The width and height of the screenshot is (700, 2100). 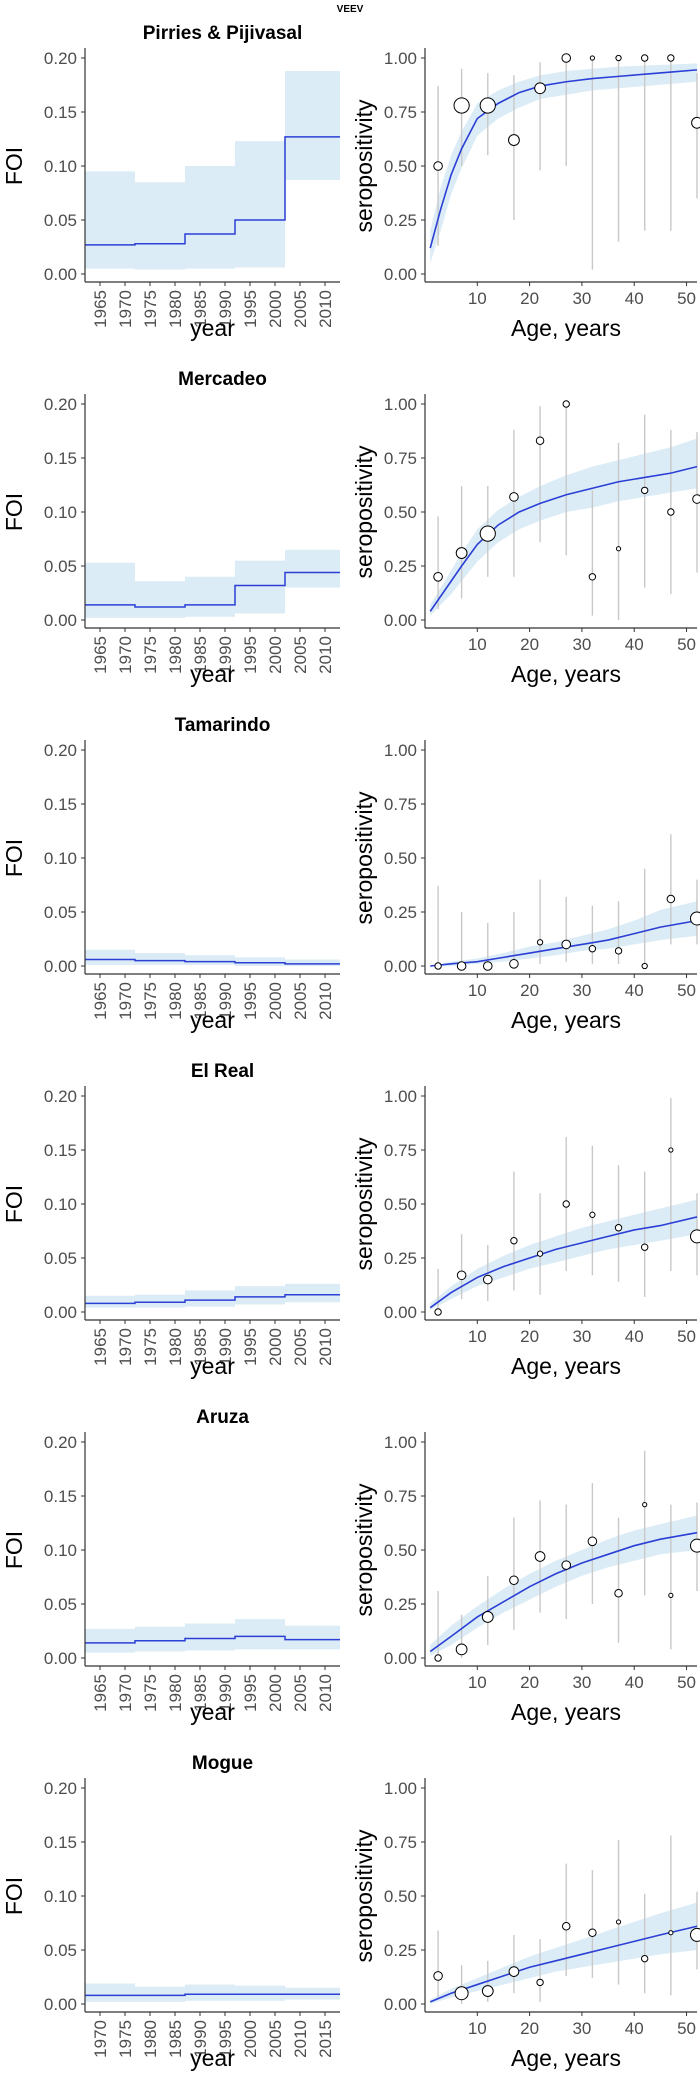 I want to click on foi-x-tick-label: 1990, so click(x=225, y=1347).